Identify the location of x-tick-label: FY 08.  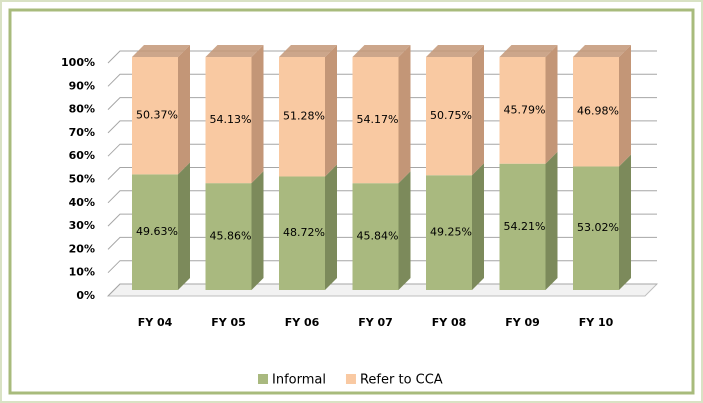
(449, 322).